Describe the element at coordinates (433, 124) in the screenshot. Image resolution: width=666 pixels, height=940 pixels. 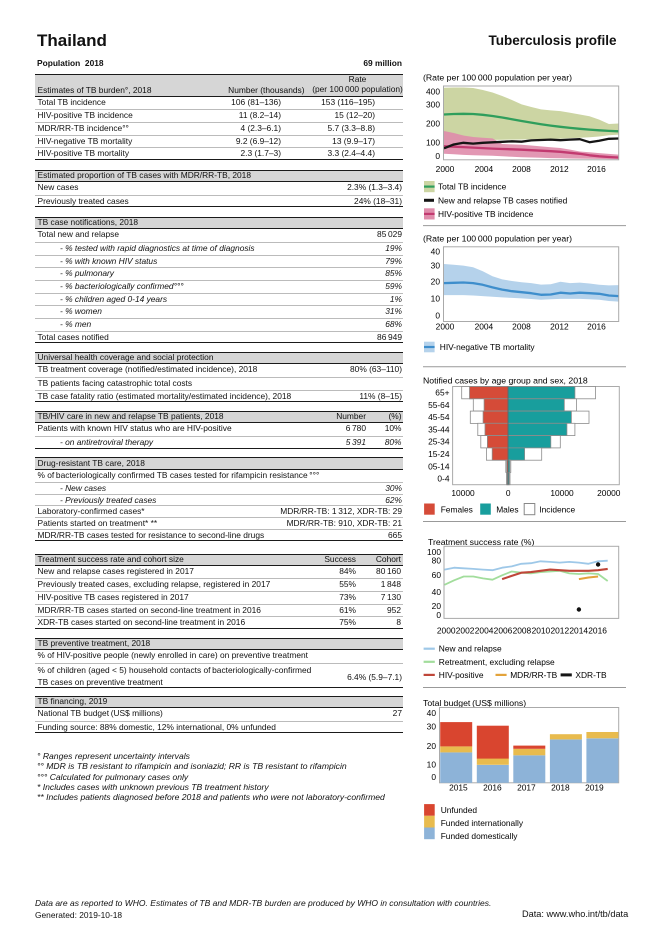
I see `svg-text: 200` at that location.